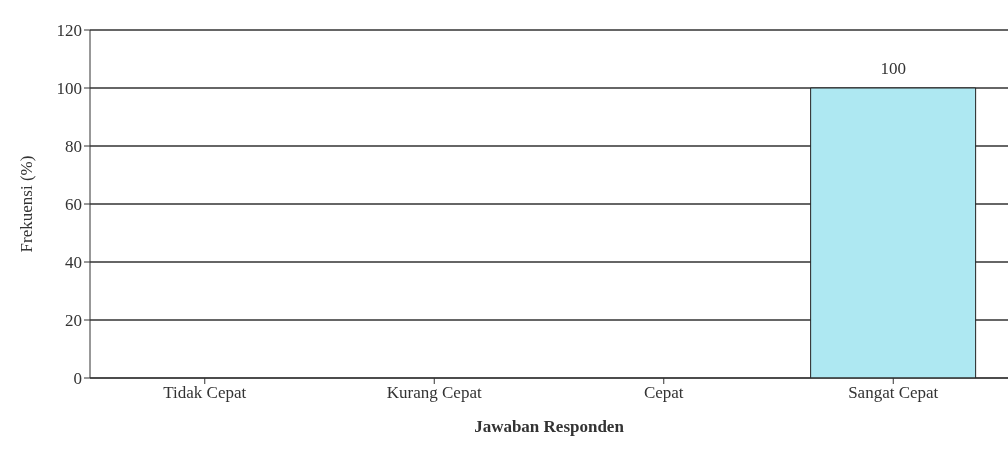  I want to click on x-tick-label: Tidak Cepat, so click(205, 393).